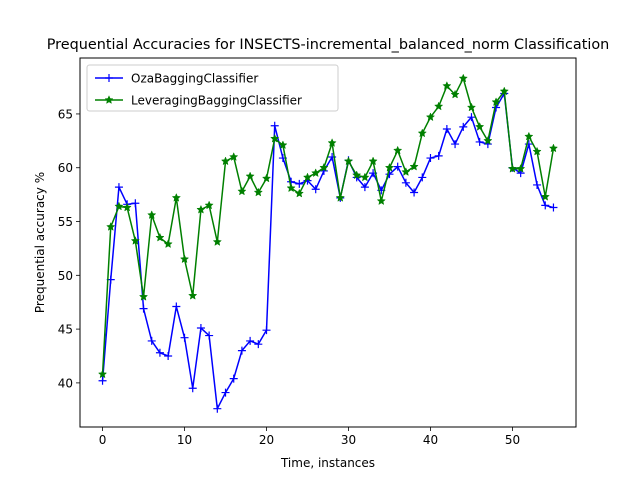 This screenshot has height=480, width=640. I want to click on y-axis-label: Prequential accuracy %, so click(40, 242).